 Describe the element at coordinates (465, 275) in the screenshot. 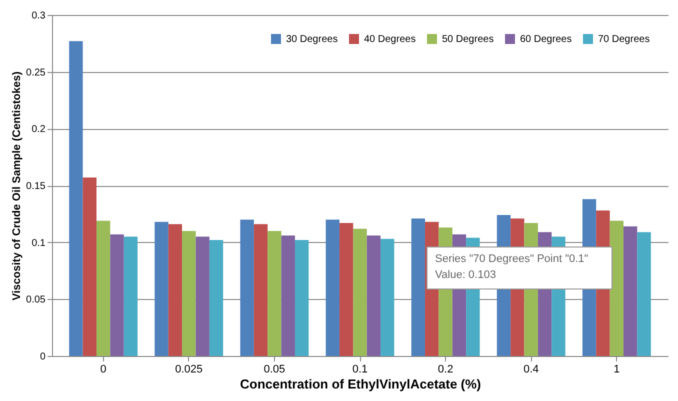

I see `annotation: Value: 0.103` at that location.